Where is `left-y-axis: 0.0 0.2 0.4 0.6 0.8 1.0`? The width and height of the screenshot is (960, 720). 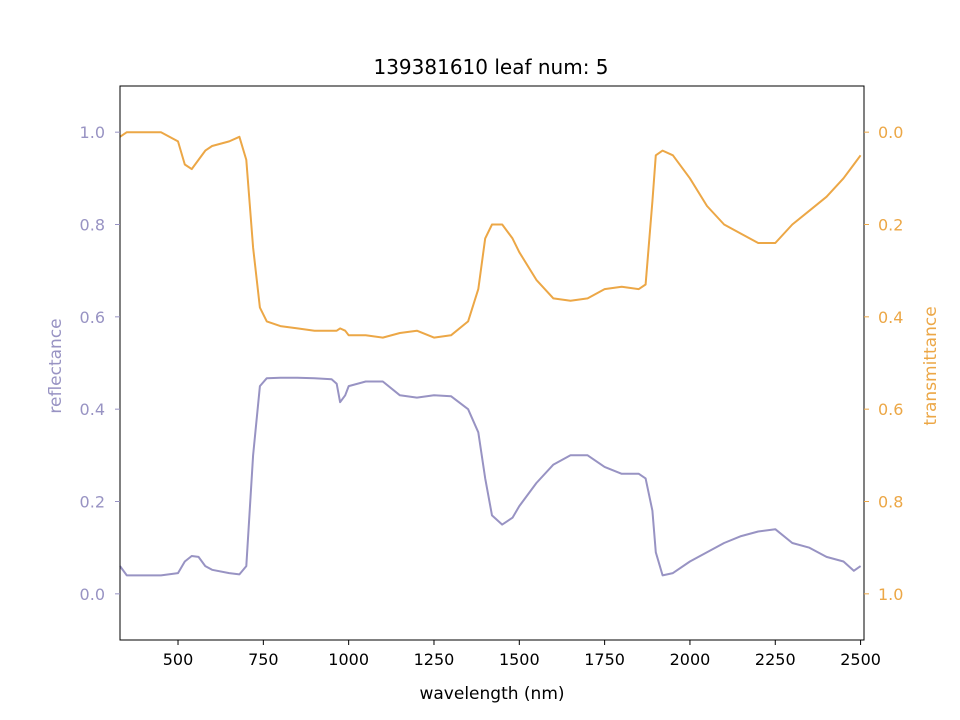 left-y-axis: 0.0 0.2 0.4 0.6 0.8 1.0 is located at coordinates (100, 363).